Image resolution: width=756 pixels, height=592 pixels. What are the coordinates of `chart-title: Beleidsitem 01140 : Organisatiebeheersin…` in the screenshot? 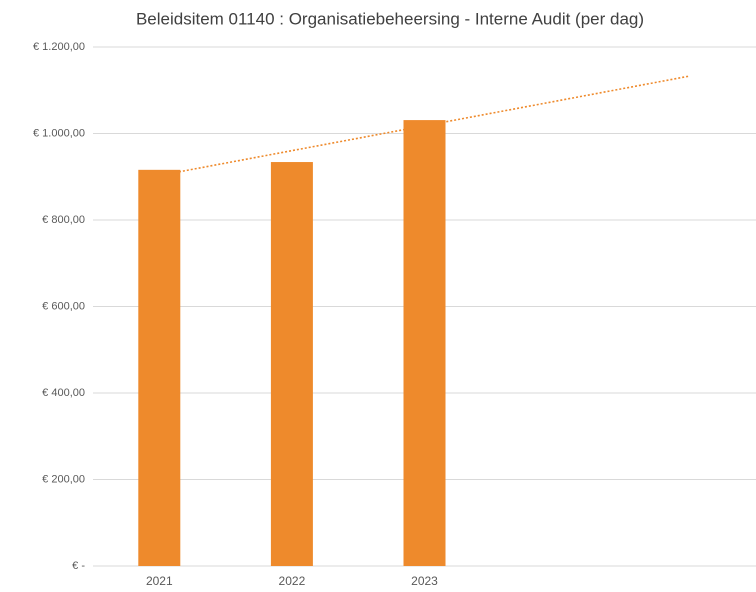 It's located at (390, 18).